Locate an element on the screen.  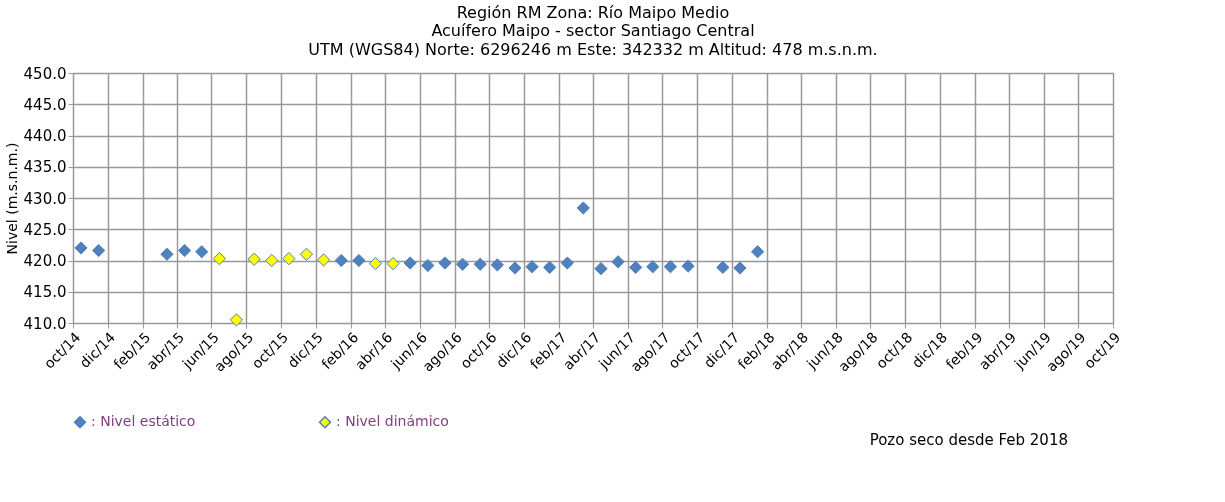
text: Pozo seco desde Feb 2018 is located at coordinates (968, 440).